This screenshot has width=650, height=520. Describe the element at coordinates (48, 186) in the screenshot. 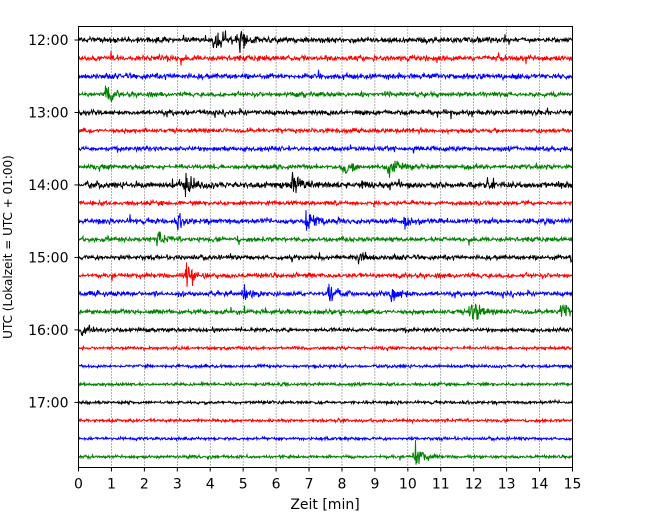

I see `y-tick-label: 14:00` at that location.